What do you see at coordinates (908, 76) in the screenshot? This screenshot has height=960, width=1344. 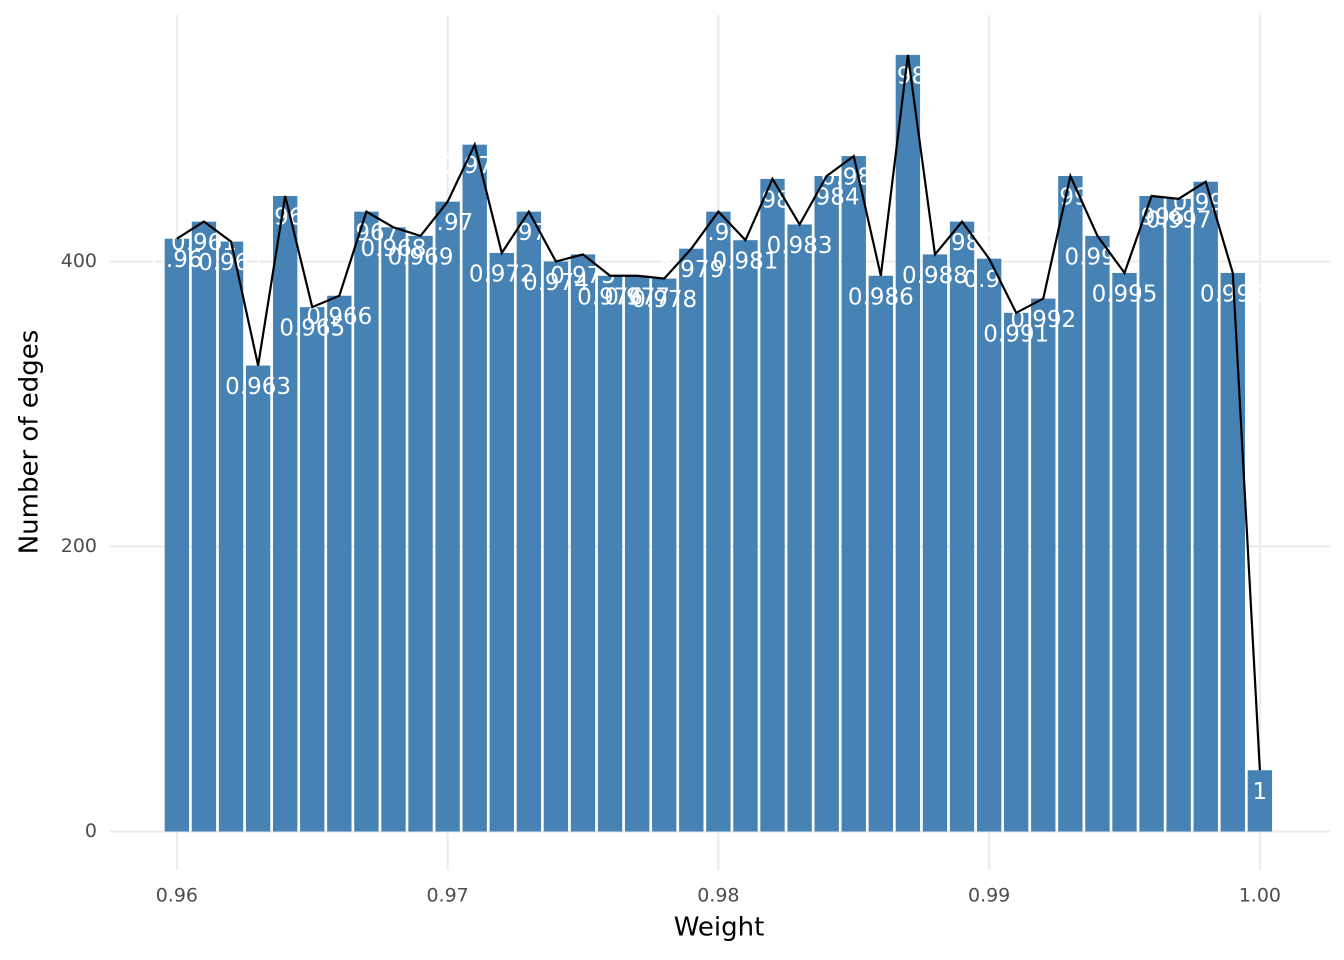 I see `value-label: 0.987` at bounding box center [908, 76].